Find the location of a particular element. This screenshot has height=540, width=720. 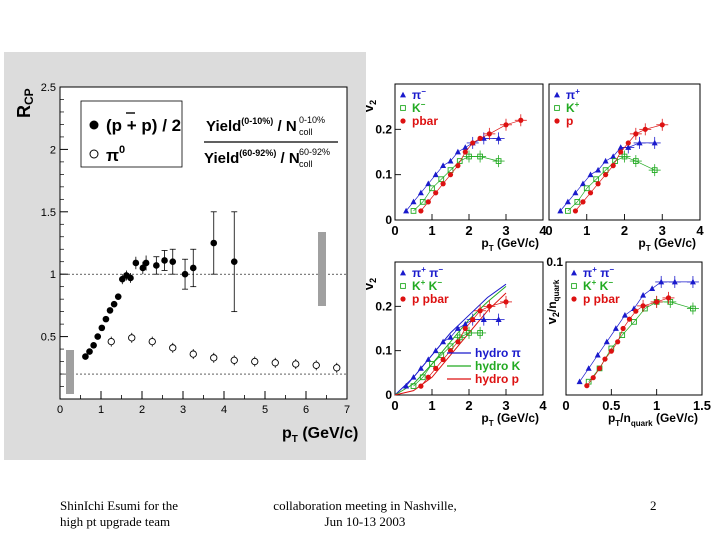

formula-denominator: Yield(60-92%) / N is located at coordinates (252, 157).